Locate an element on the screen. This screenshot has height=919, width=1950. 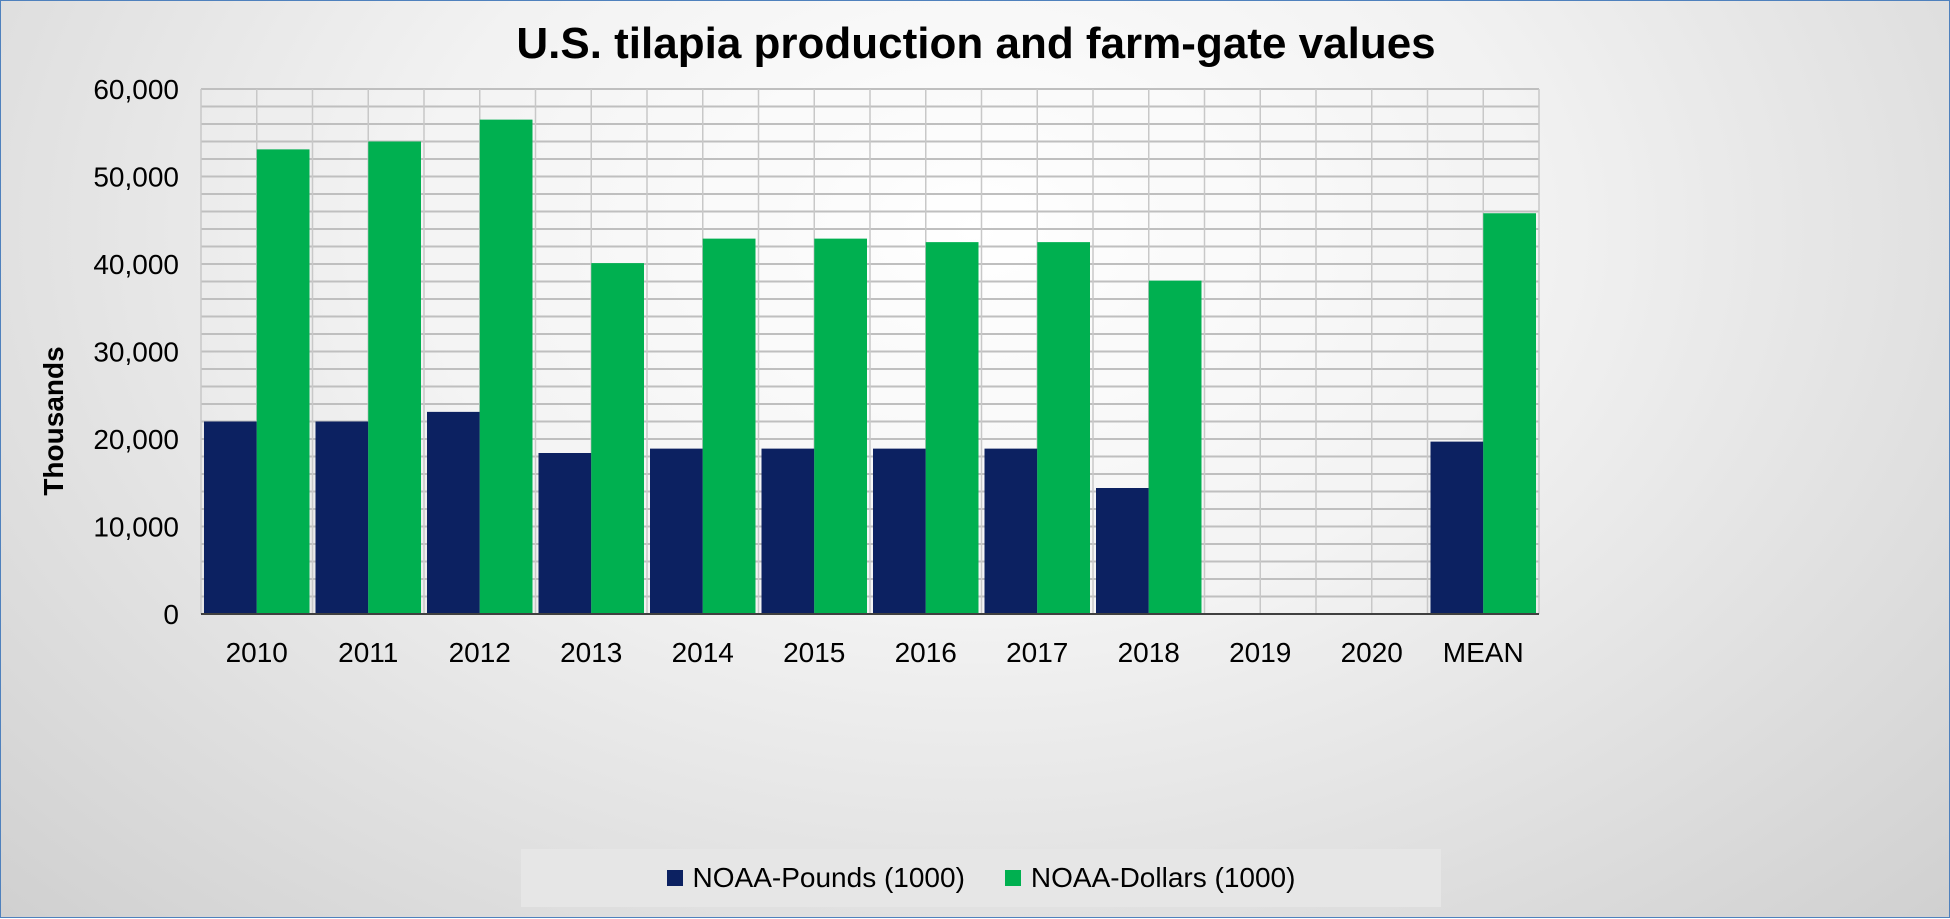
y-tick-label: 10,000 is located at coordinates (136, 527).